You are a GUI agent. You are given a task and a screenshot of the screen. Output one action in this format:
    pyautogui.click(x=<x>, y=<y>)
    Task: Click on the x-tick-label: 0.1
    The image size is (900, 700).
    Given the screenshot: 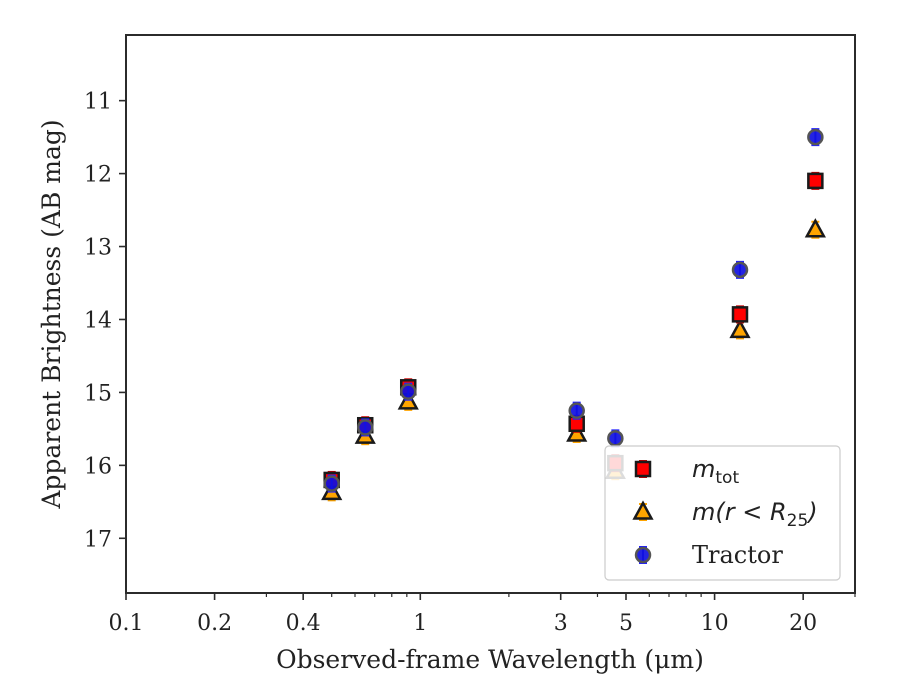 What is the action you would take?
    pyautogui.click(x=126, y=623)
    